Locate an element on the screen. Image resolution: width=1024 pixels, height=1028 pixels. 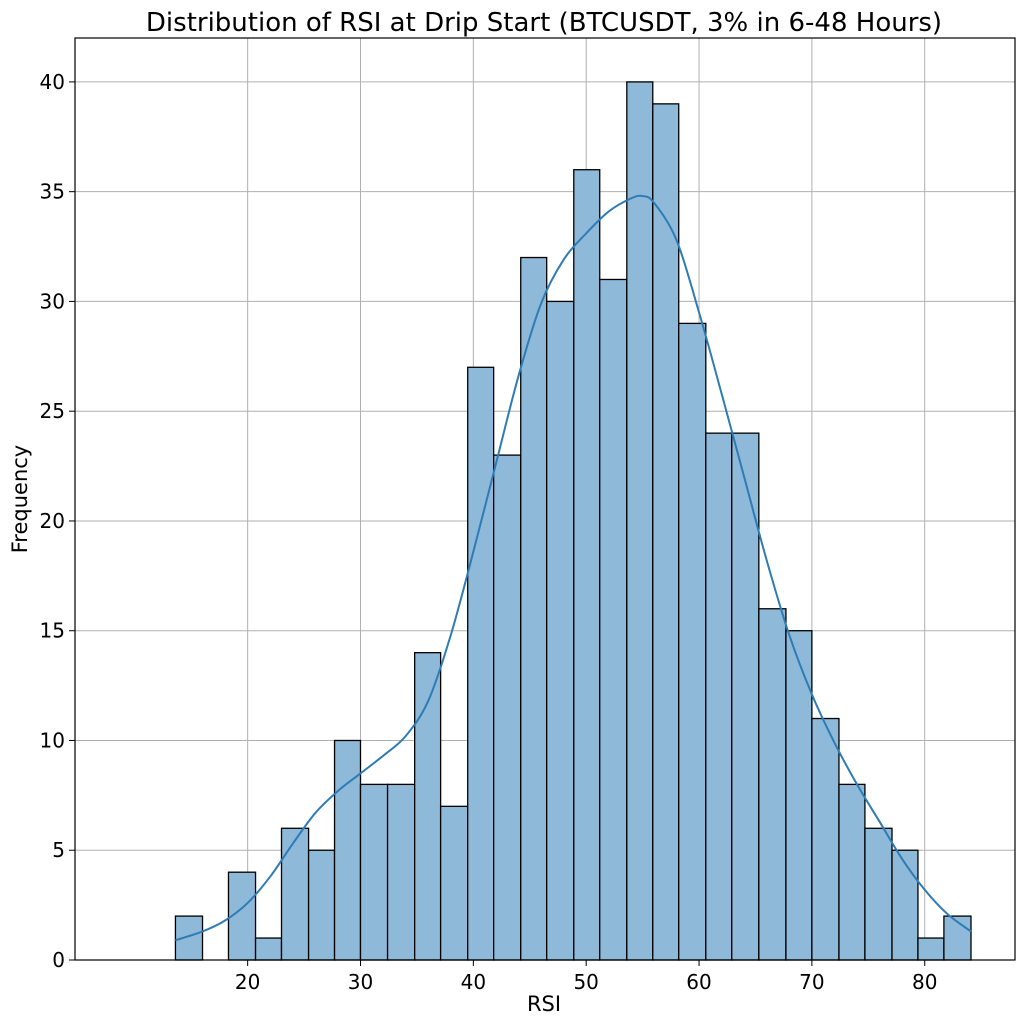
y-tick-label: 10 is located at coordinates (52, 740).